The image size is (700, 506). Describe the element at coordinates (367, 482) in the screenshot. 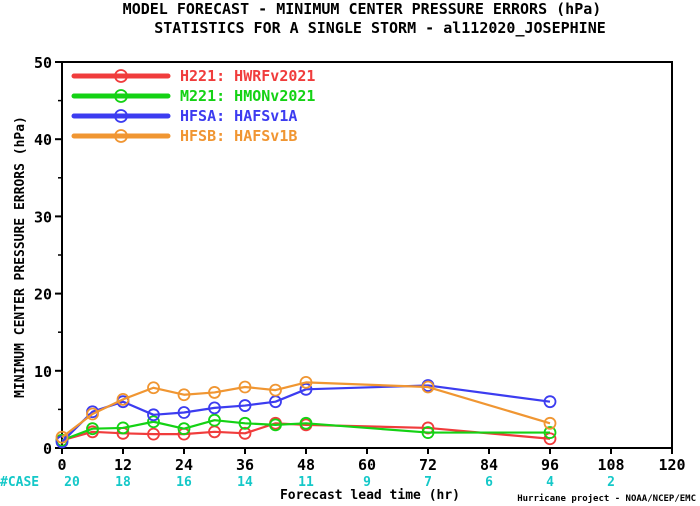

I see `case-count: 9` at that location.